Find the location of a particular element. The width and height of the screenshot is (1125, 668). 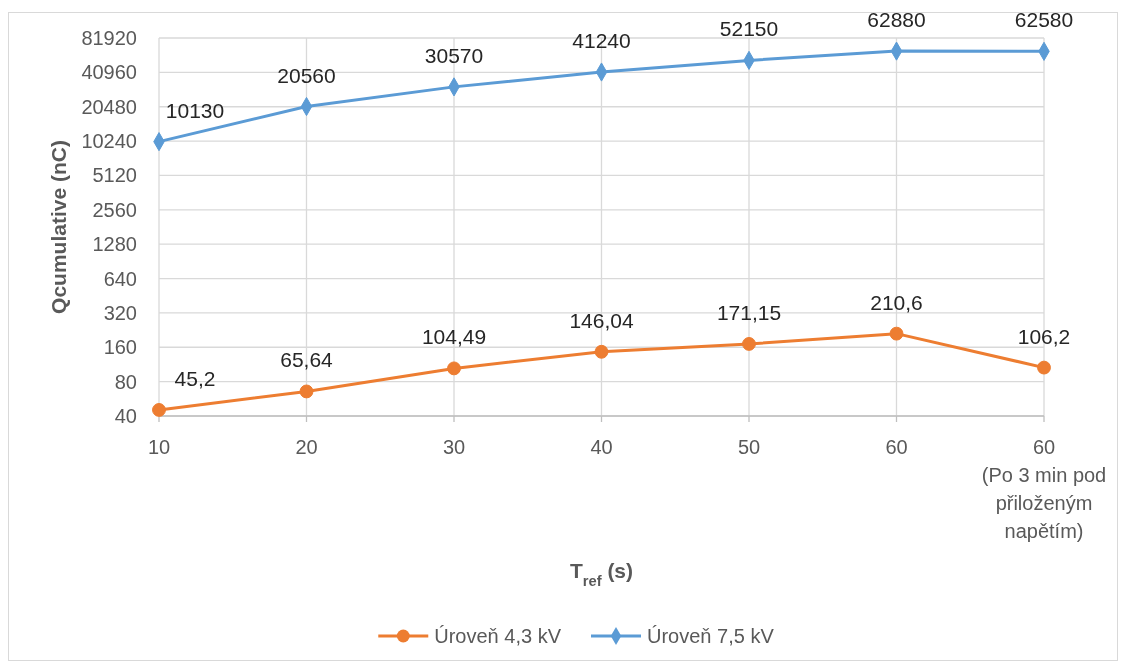

data-label: 30570 is located at coordinates (454, 55).